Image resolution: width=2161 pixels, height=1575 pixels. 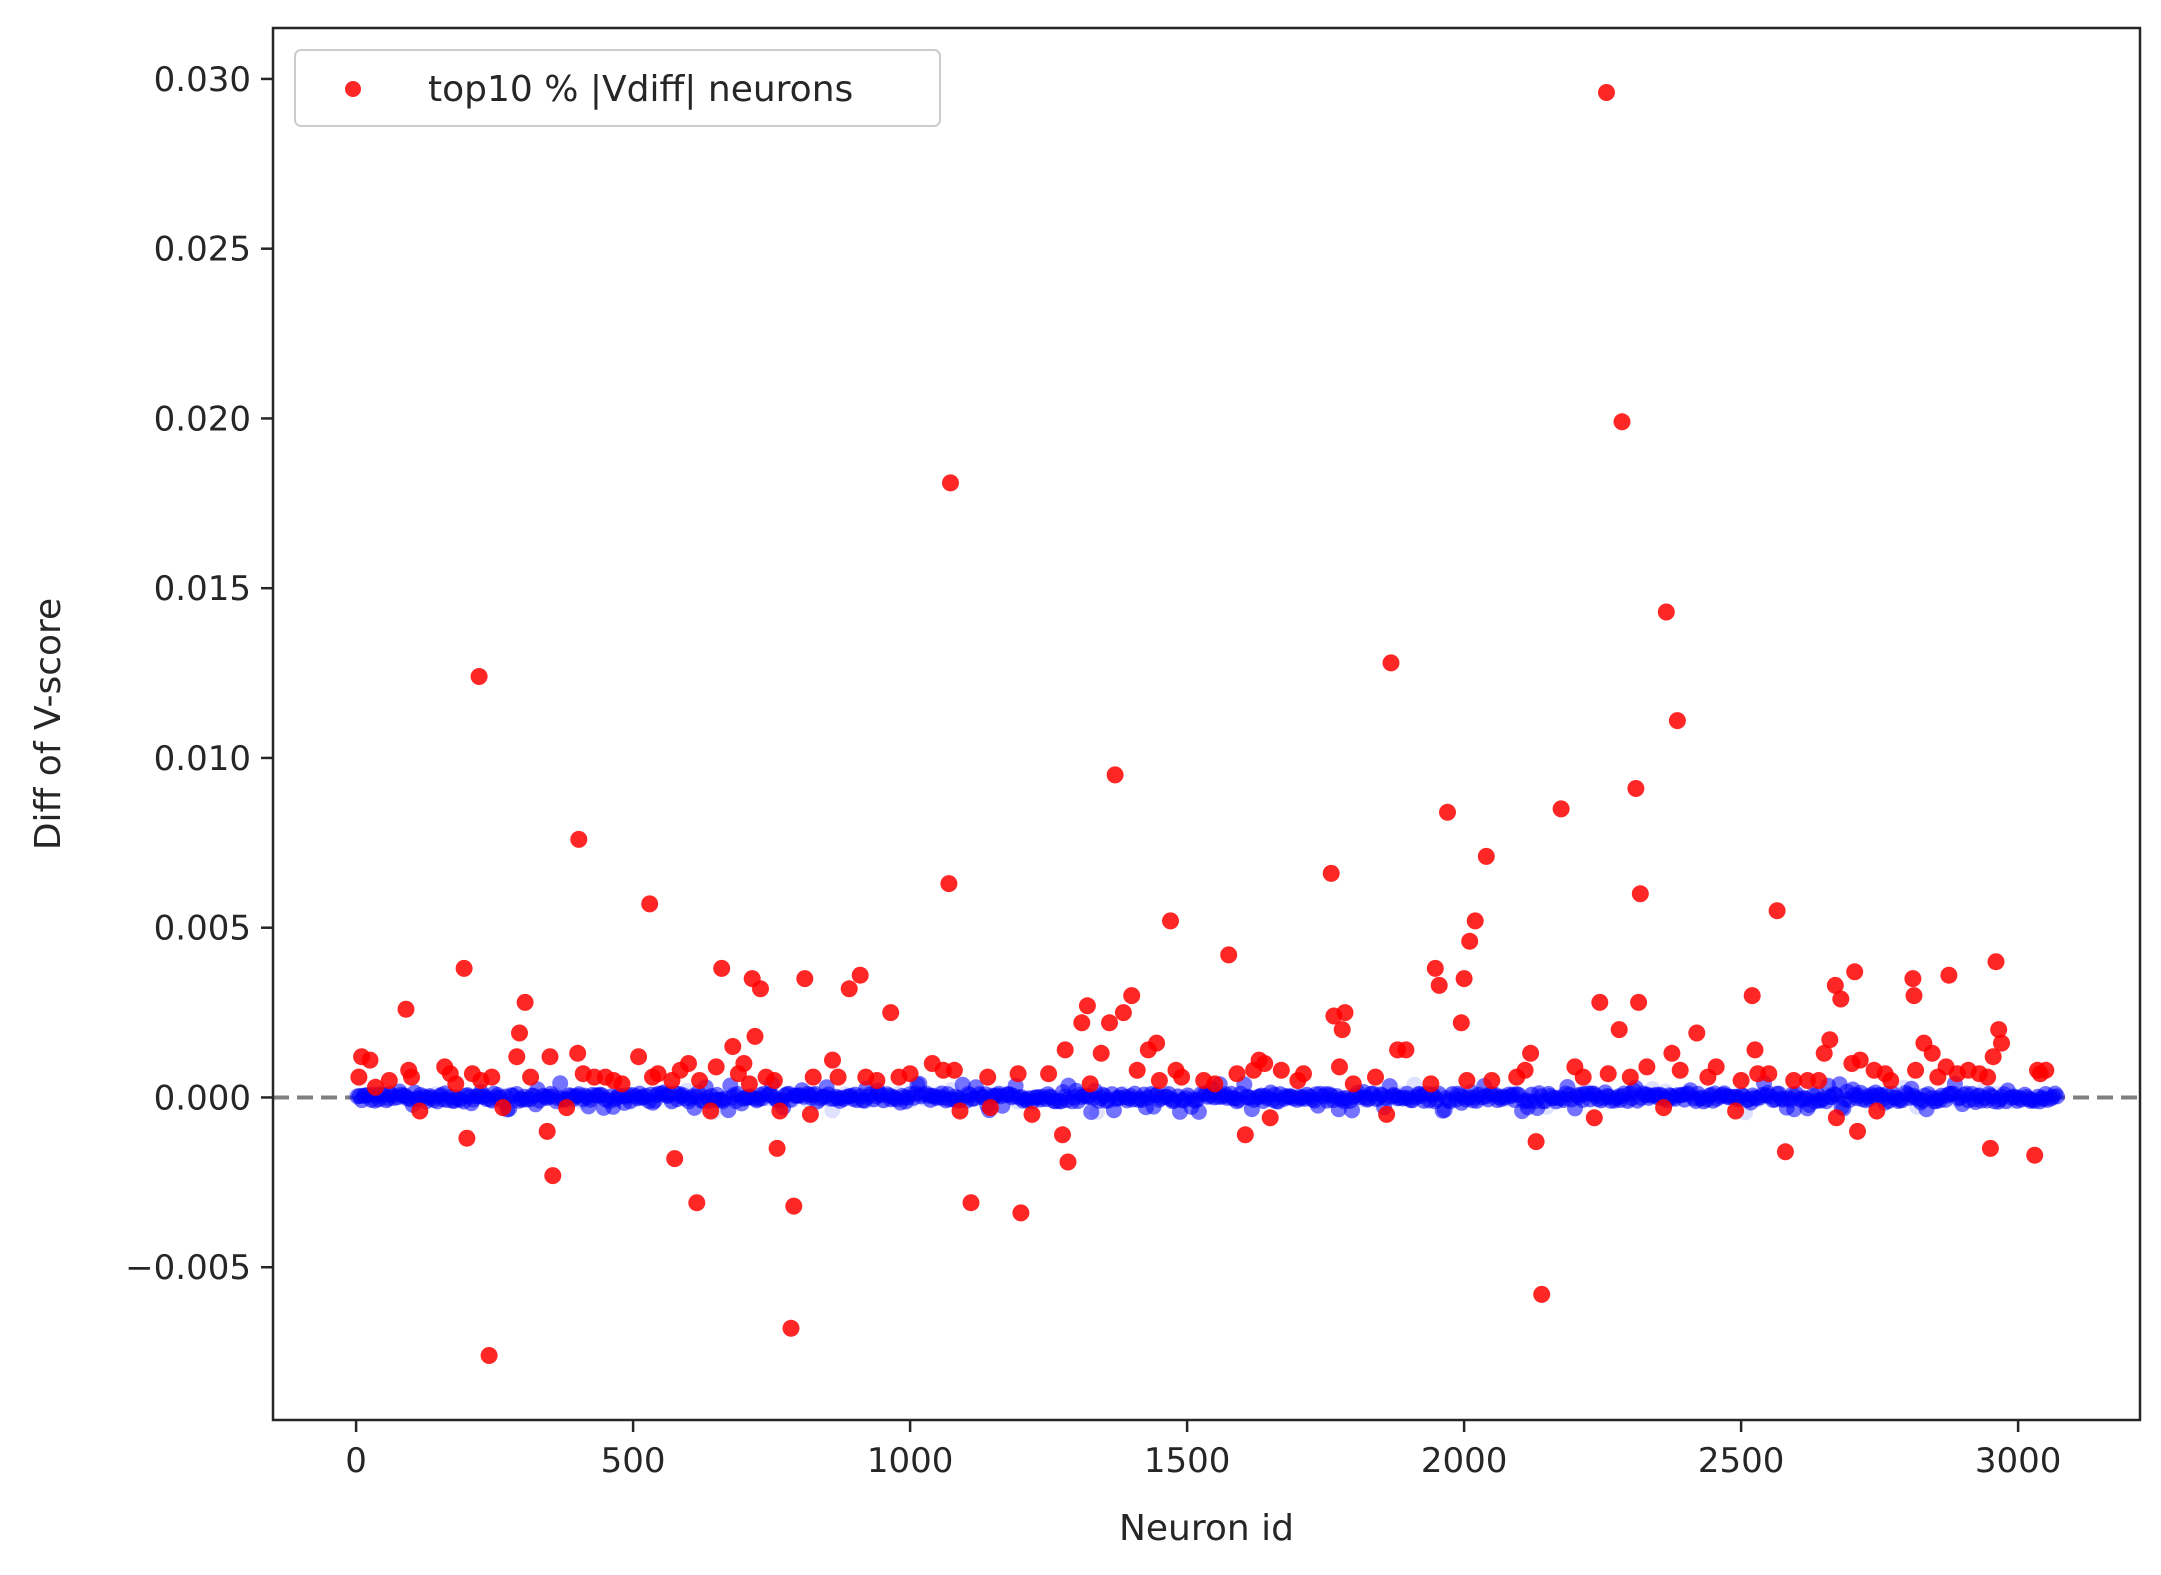 What do you see at coordinates (353, 89) in the screenshot?
I see `legend-marker` at bounding box center [353, 89].